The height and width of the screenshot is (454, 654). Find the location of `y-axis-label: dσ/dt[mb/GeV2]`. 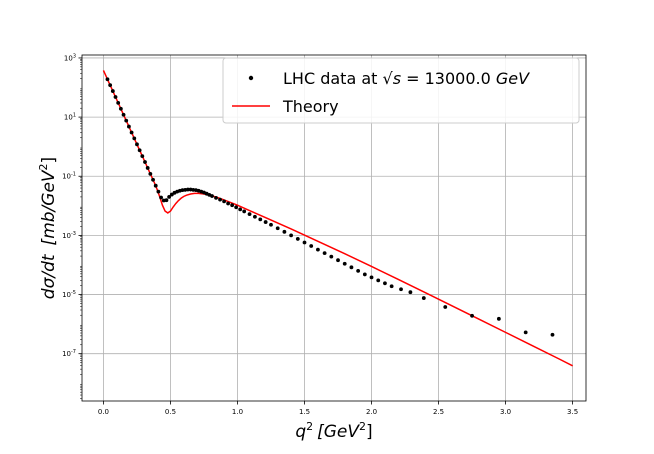

y-axis-label: dσ/dt[mb/GeV2] is located at coordinates (48, 228).